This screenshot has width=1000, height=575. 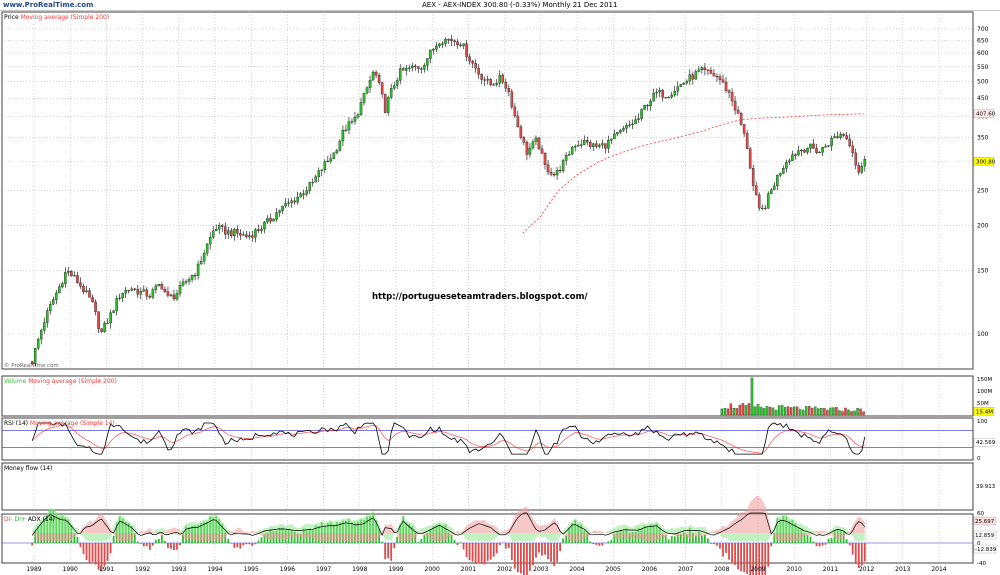 I want to click on adx-last-label: 12.859, so click(x=985, y=536).